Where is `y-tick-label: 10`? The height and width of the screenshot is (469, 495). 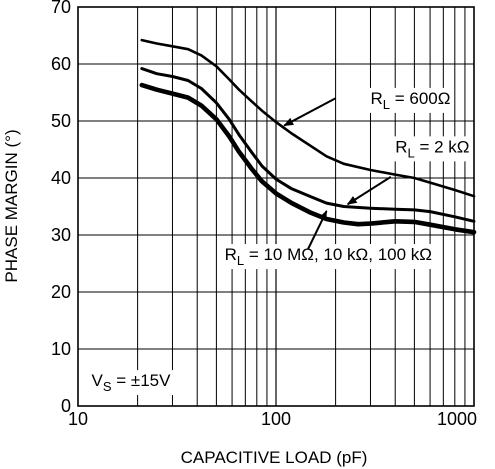
y-tick-label: 10 is located at coordinates (61, 349).